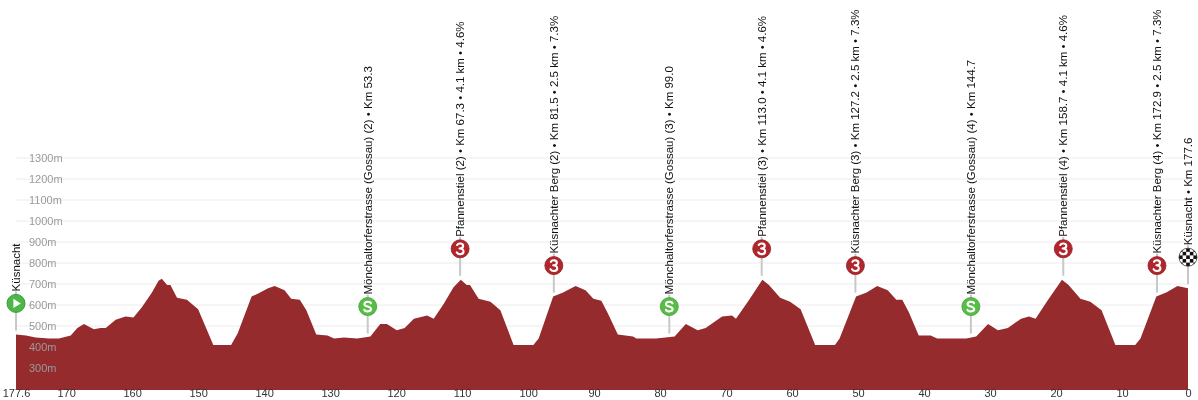  Describe the element at coordinates (396, 393) in the screenshot. I see `x-tick-label: 120` at that location.